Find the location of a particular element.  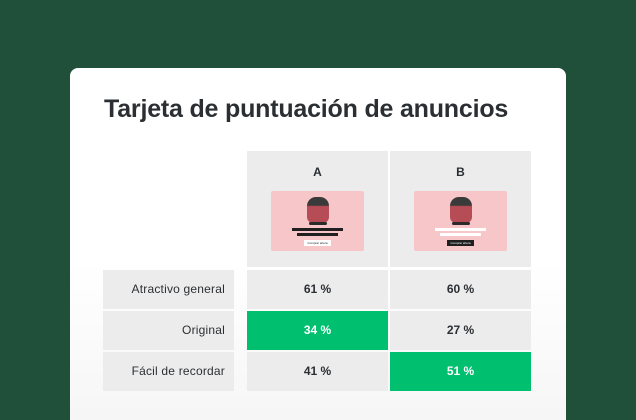

score-b: 27 % is located at coordinates (460, 330).